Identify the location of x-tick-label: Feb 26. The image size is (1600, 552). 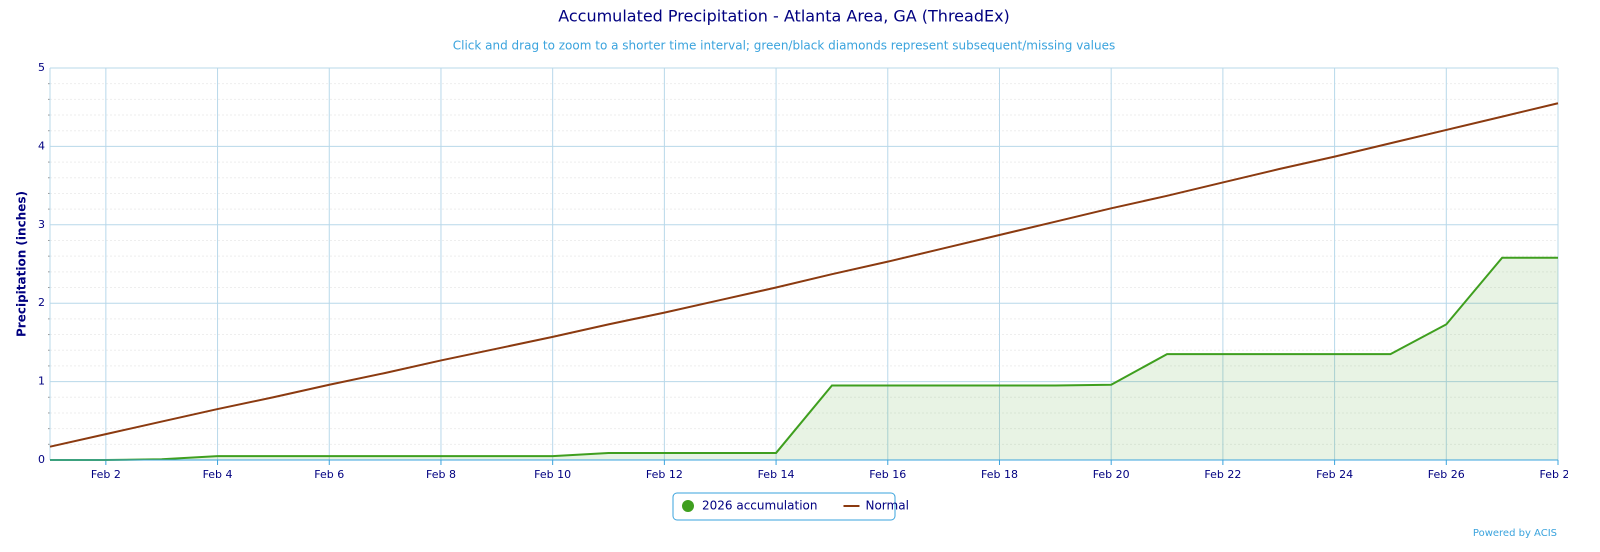
(1446, 474).